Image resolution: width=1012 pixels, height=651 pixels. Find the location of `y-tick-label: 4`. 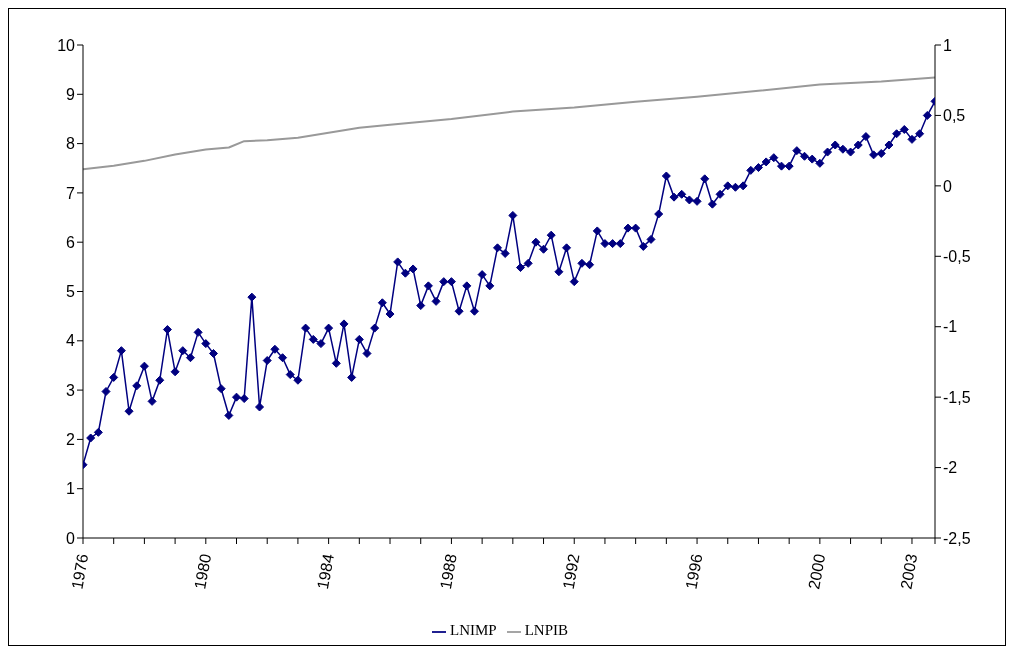

y-tick-label: 4 is located at coordinates (71, 341).